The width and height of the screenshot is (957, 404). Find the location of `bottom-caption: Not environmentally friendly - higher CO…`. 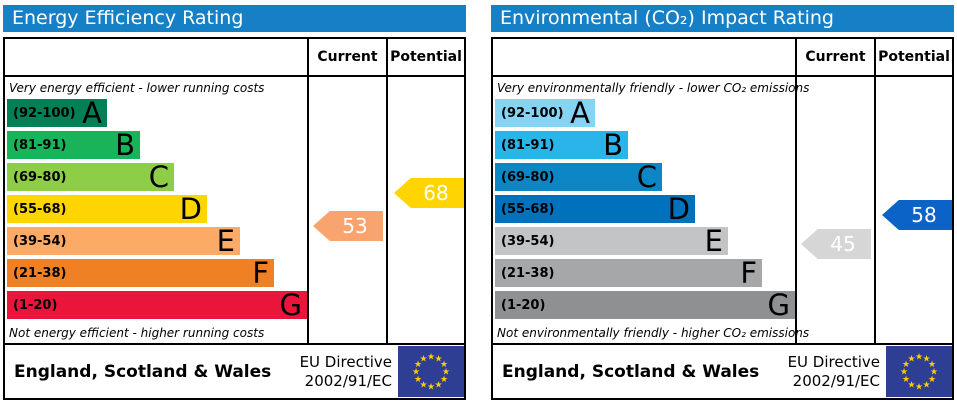

bottom-caption: Not environmentally friendly - higher CO… is located at coordinates (653, 333).